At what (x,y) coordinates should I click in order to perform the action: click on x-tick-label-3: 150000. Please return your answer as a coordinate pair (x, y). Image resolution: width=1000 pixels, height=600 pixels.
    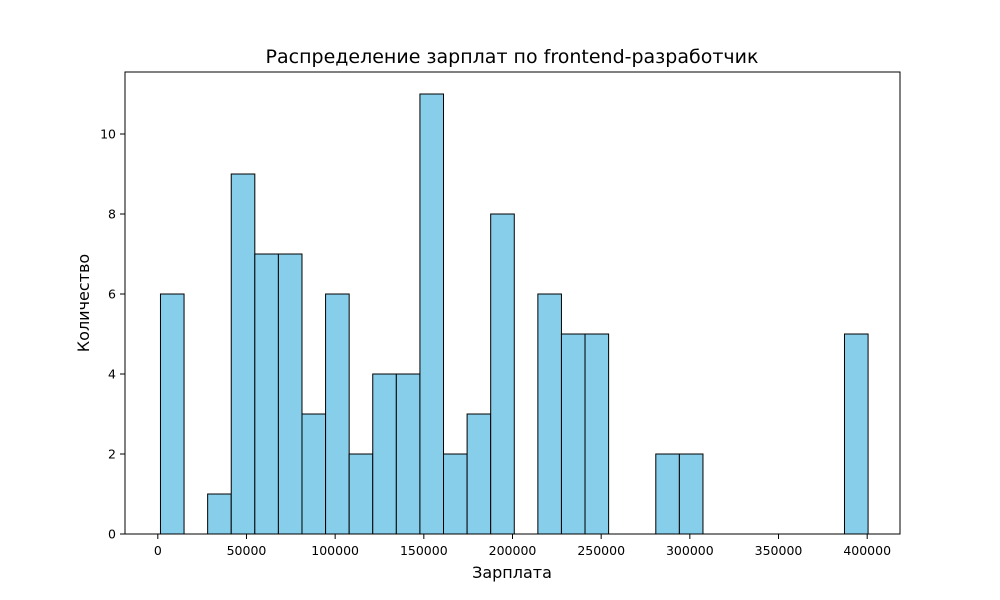
    Looking at the image, I should click on (424, 550).